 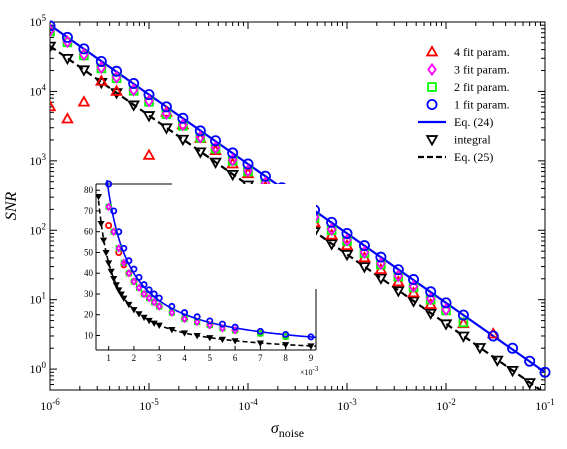 I want to click on inset-y-tick-label: 30, so click(x=89, y=294).